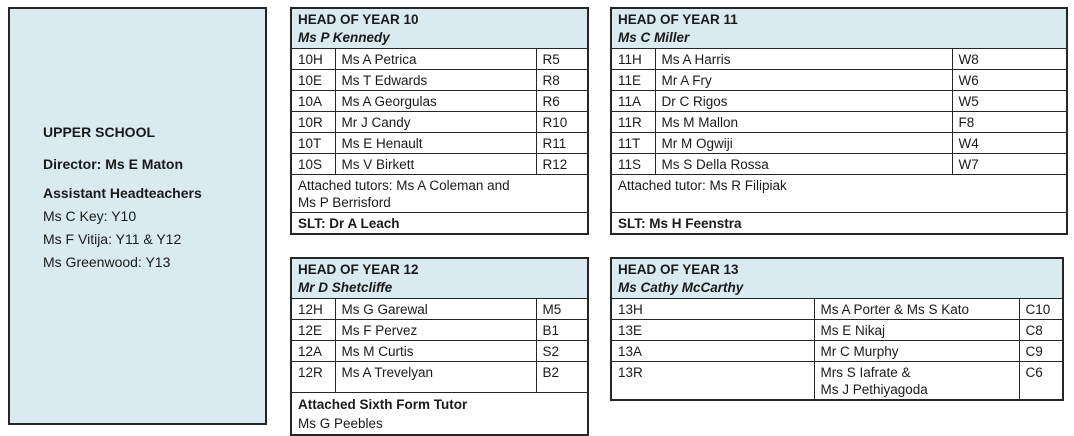  Describe the element at coordinates (313, 101) in the screenshot. I see `form-code: 10A` at that location.